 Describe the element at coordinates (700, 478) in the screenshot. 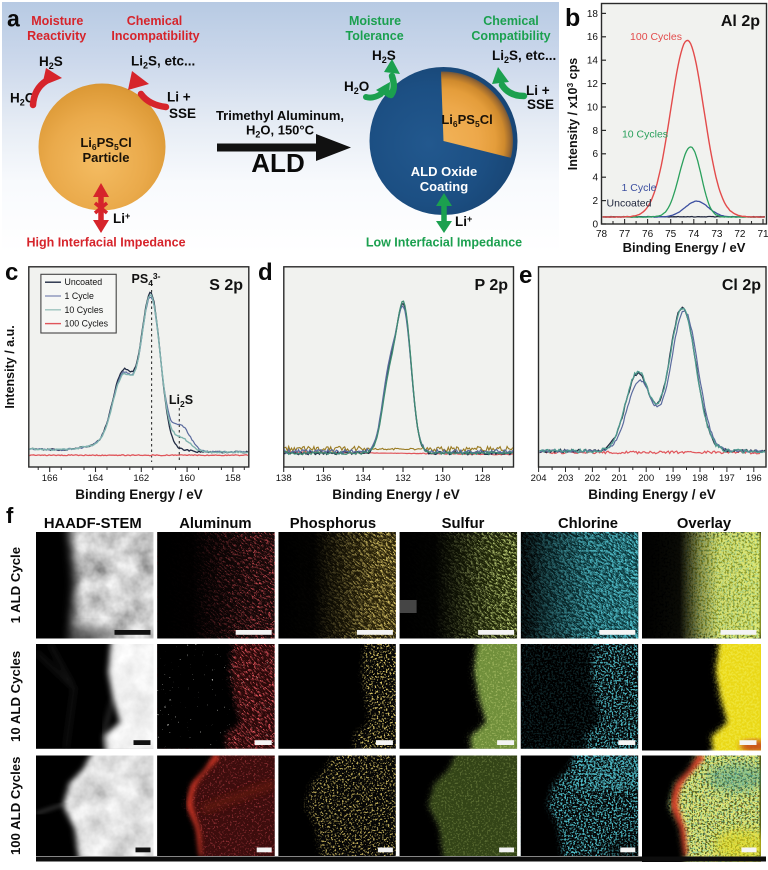

I see `svg-text: 198` at that location.